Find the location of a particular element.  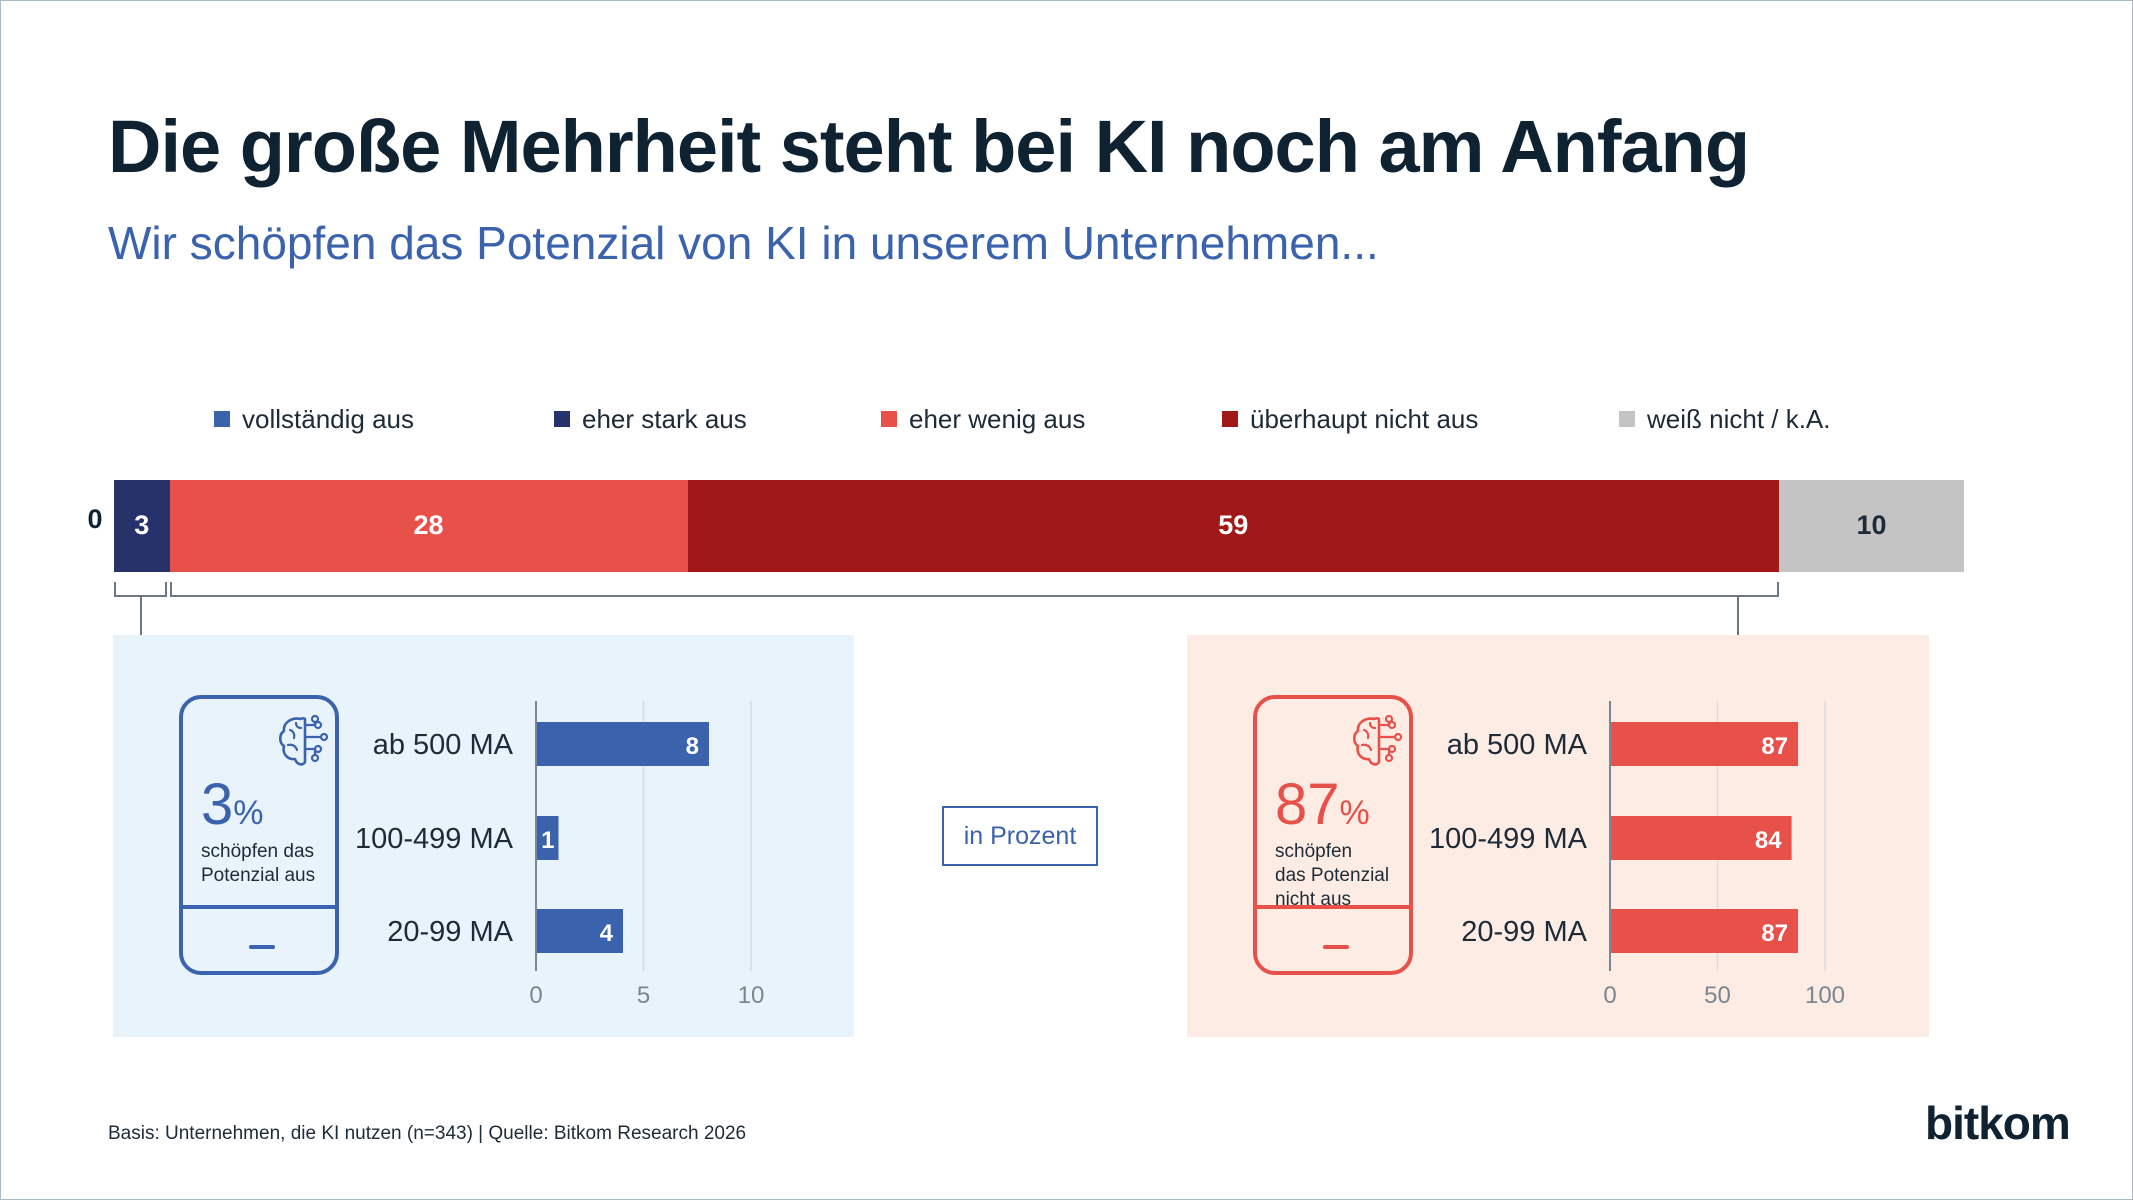

stacked-segment-label: 28 is located at coordinates (428, 525).